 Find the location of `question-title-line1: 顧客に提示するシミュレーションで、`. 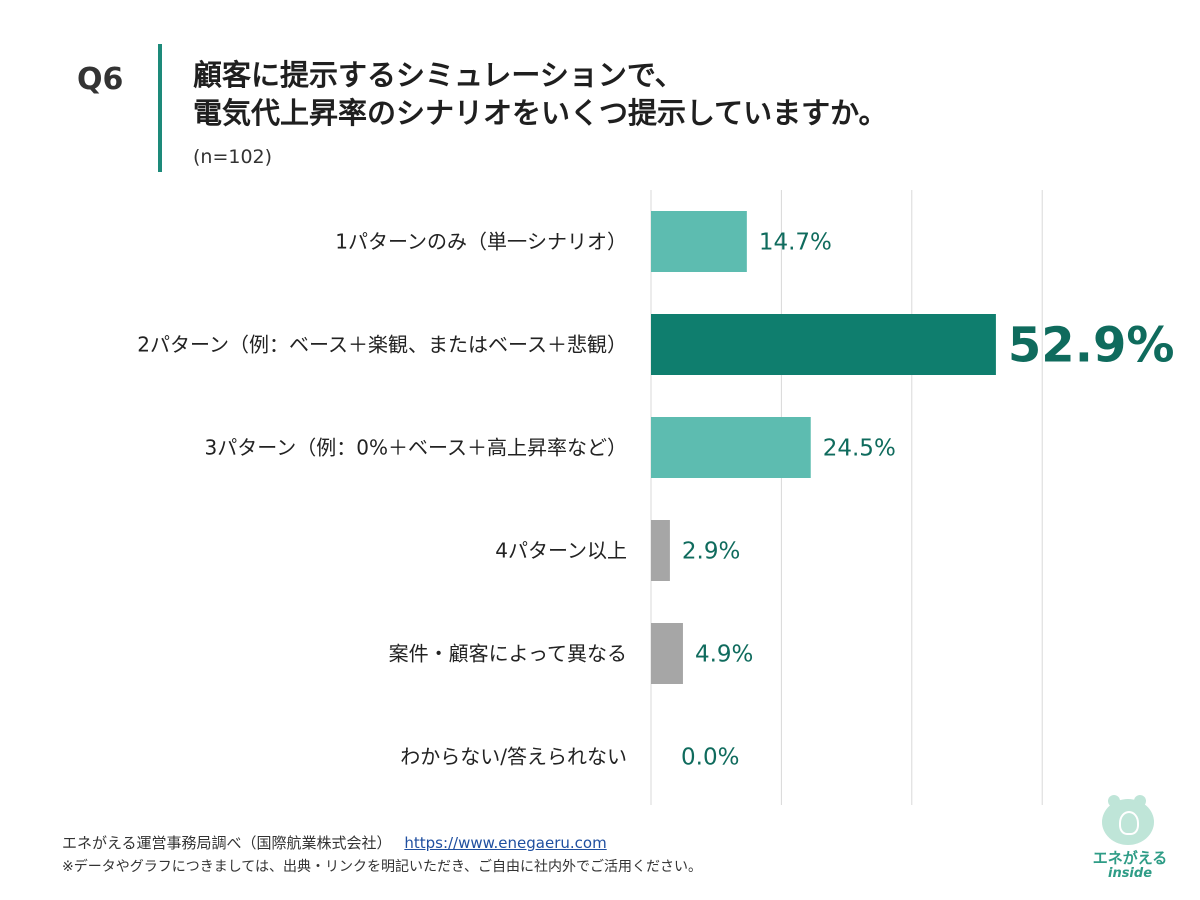

question-title-line1: 顧客に提示するシミュレーションで、 is located at coordinates (438, 75).